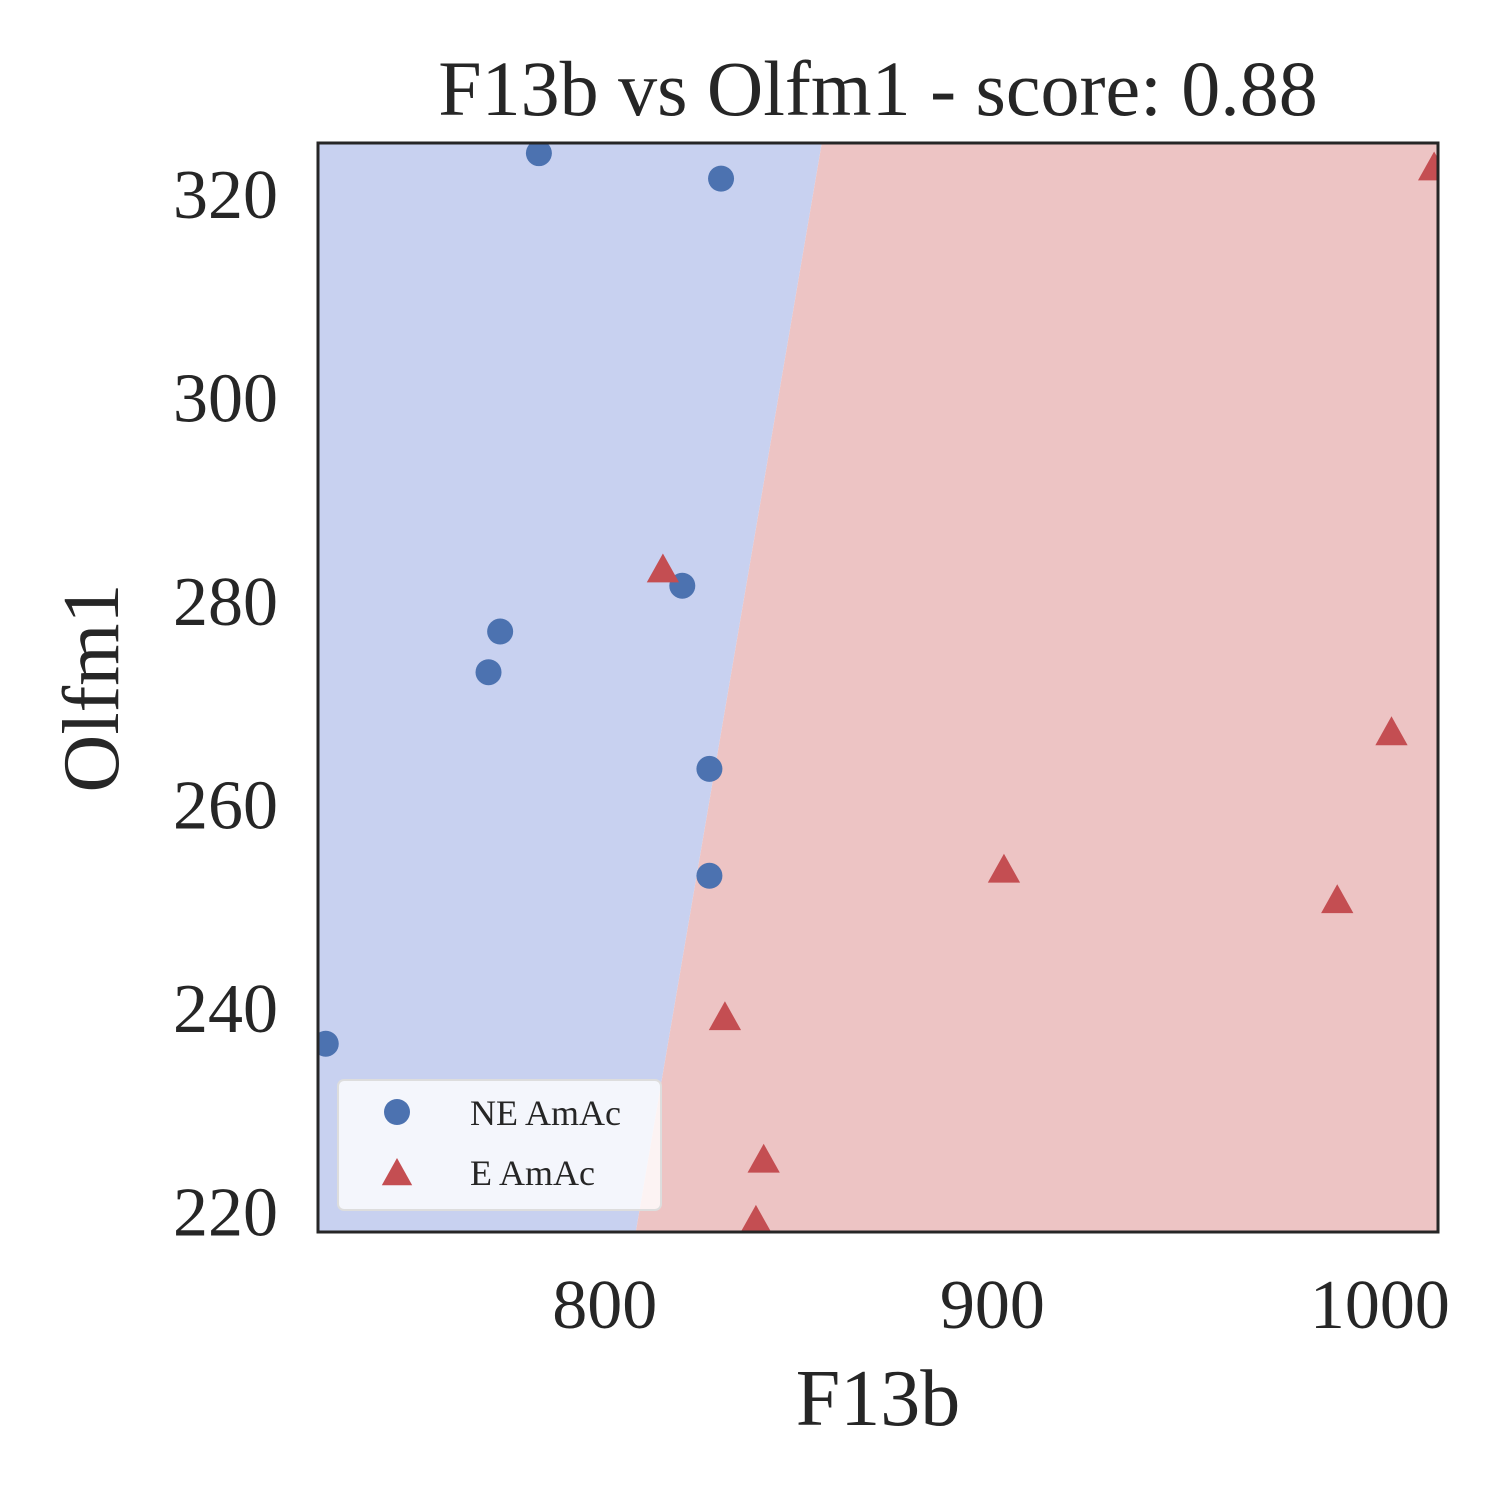 Image resolution: width=1500 pixels, height=1500 pixels. What do you see at coordinates (878, 1399) in the screenshot?
I see `x-axis-label: F13b` at bounding box center [878, 1399].